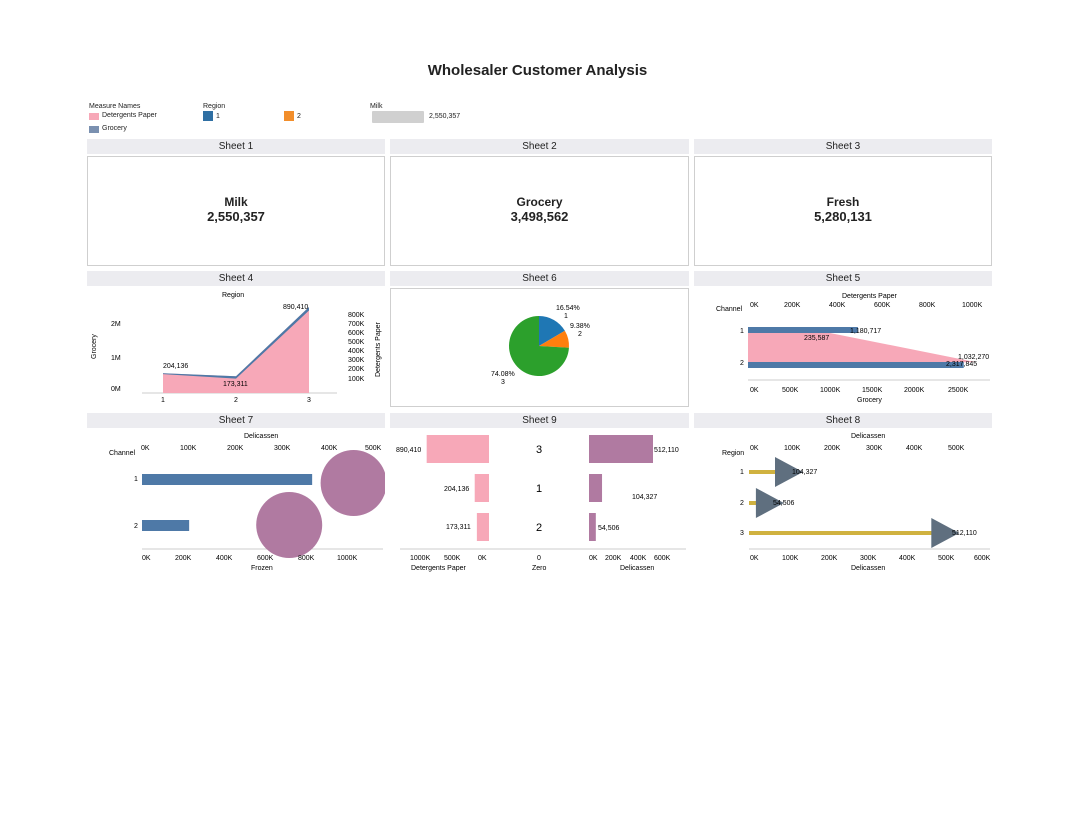 The width and height of the screenshot is (1075, 835). Describe the element at coordinates (233, 295) in the screenshot. I see `s4-top-label: Region` at that location.